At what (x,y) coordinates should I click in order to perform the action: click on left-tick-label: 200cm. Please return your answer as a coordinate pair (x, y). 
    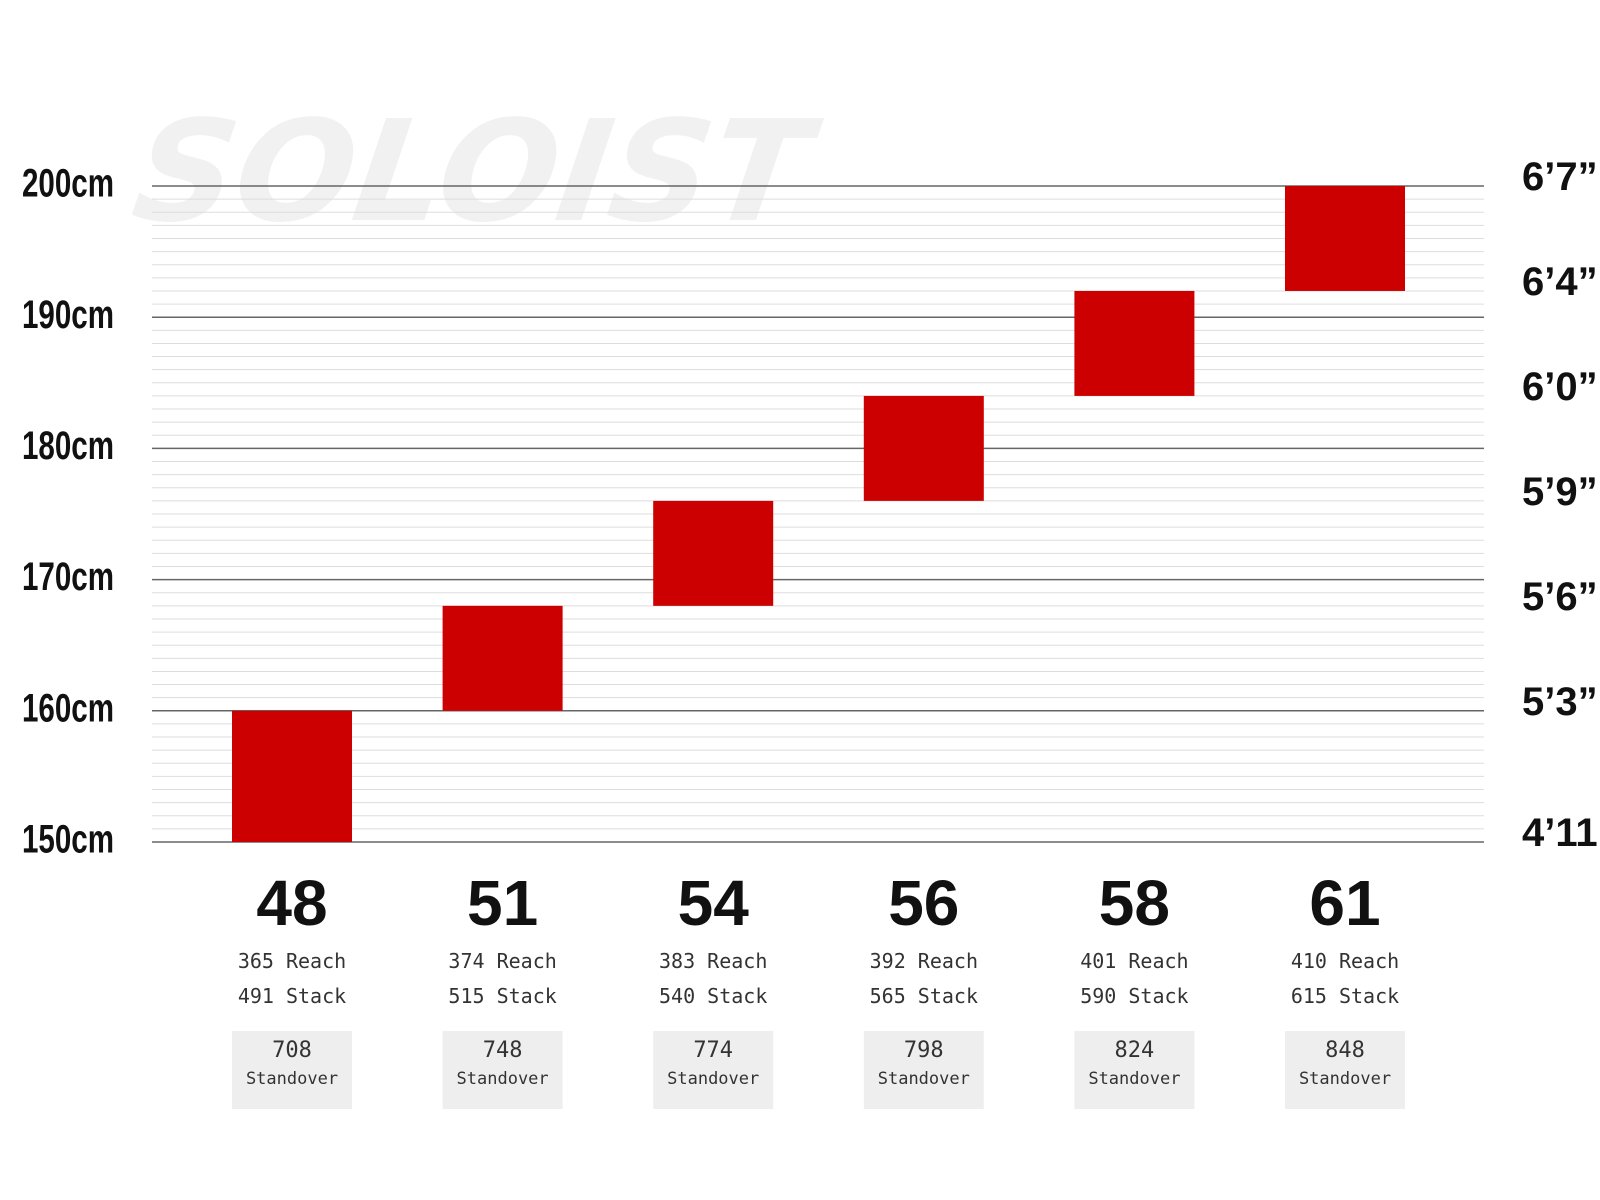
    Looking at the image, I should click on (68, 184).